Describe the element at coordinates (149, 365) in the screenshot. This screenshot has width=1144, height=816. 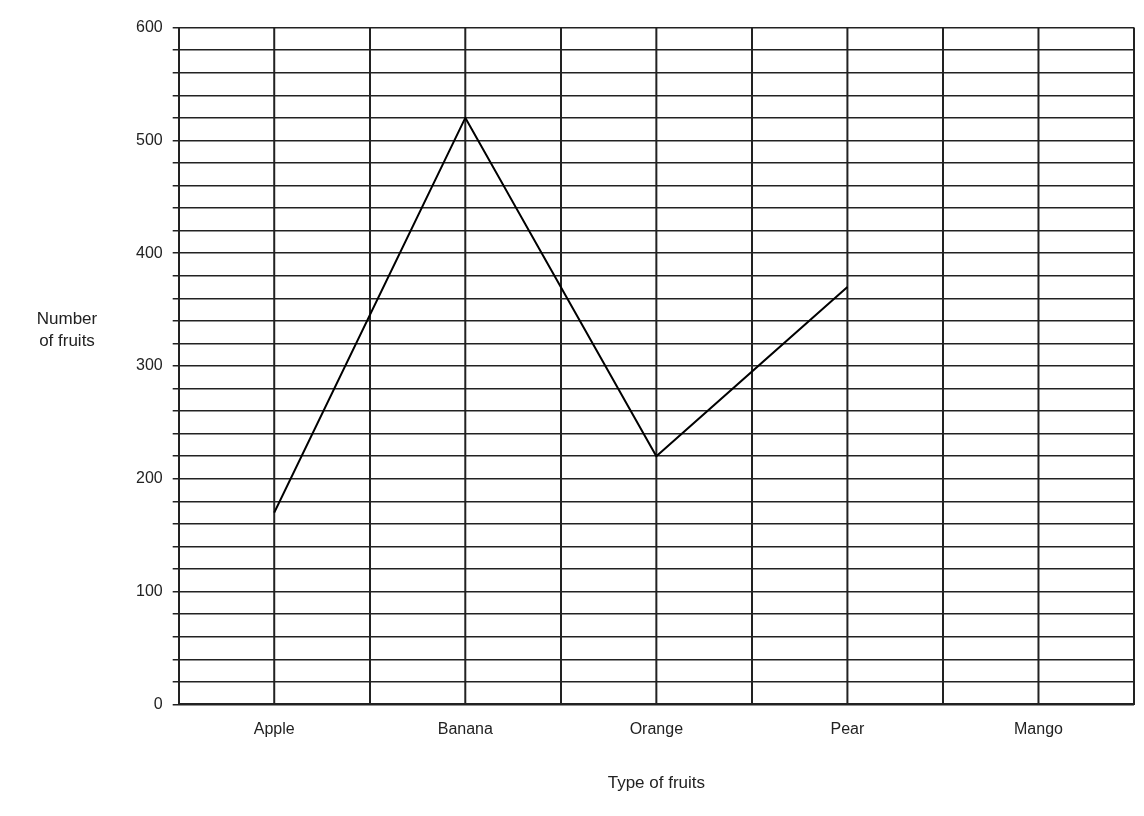
I see `y-tick-label: 300` at that location.